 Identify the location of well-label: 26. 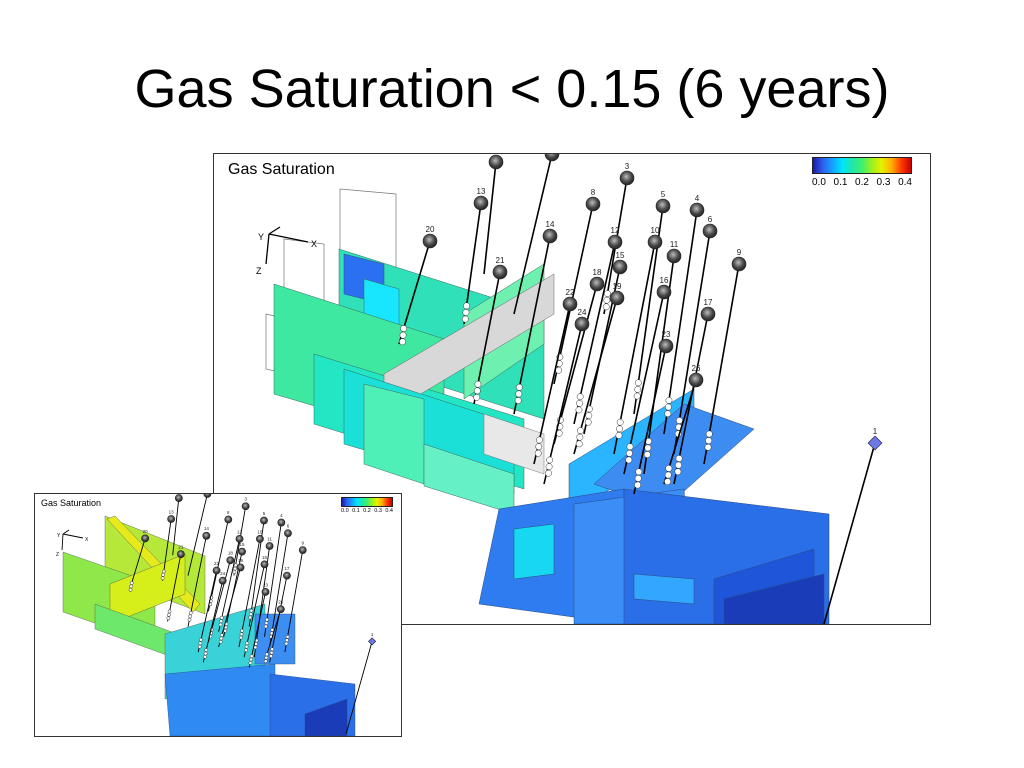
(281, 602).